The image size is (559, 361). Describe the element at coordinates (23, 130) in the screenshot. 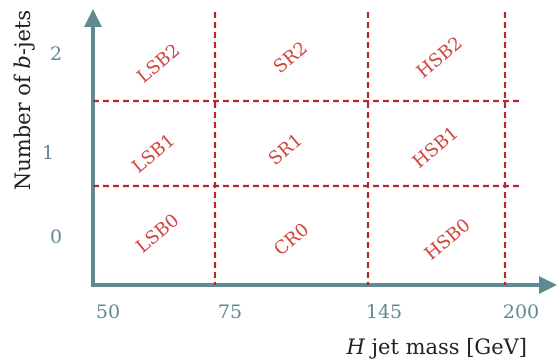

I see `y-axis-title-prefix: Number of` at that location.